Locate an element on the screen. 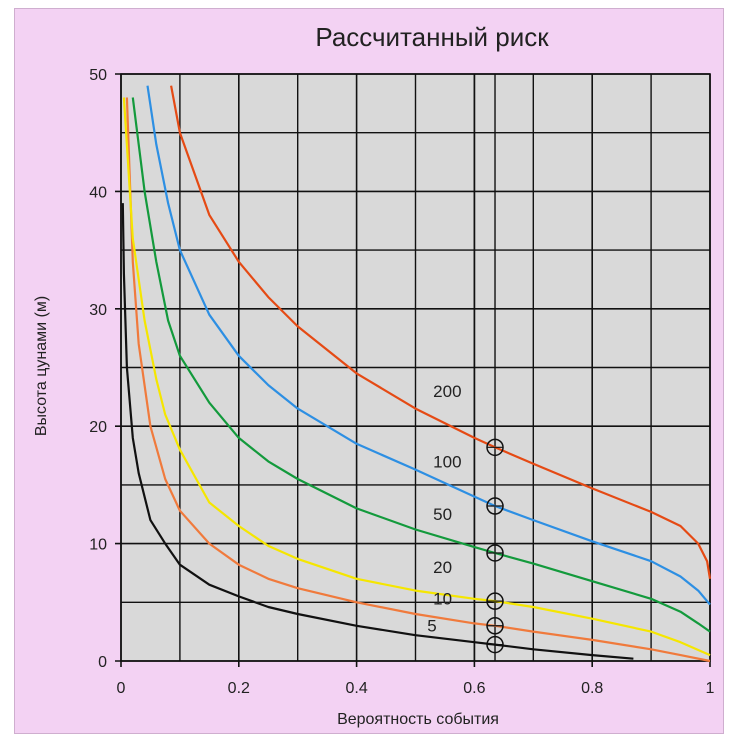  x-tick-label: 0.8 is located at coordinates (592, 688).